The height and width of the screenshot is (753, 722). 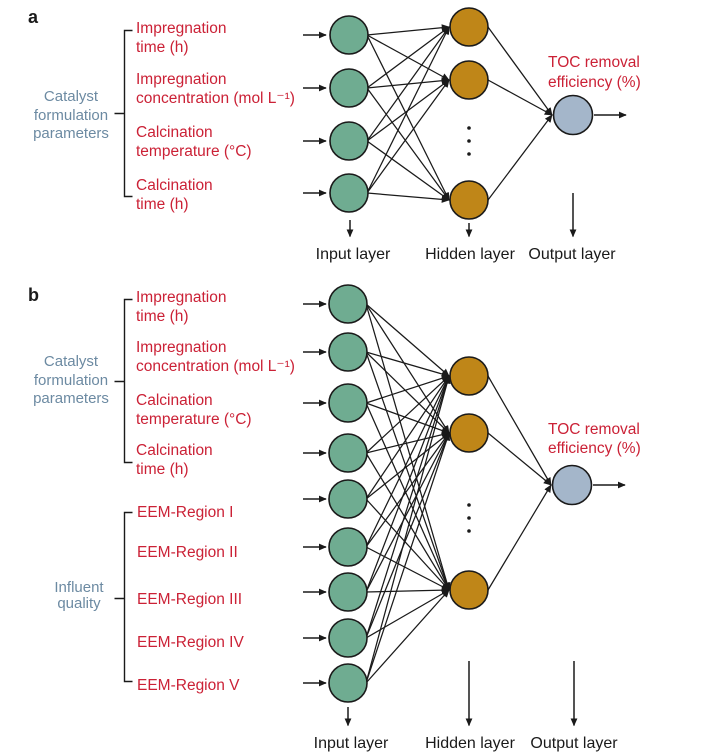 I want to click on input-label-line: Calcination, so click(x=174, y=450).